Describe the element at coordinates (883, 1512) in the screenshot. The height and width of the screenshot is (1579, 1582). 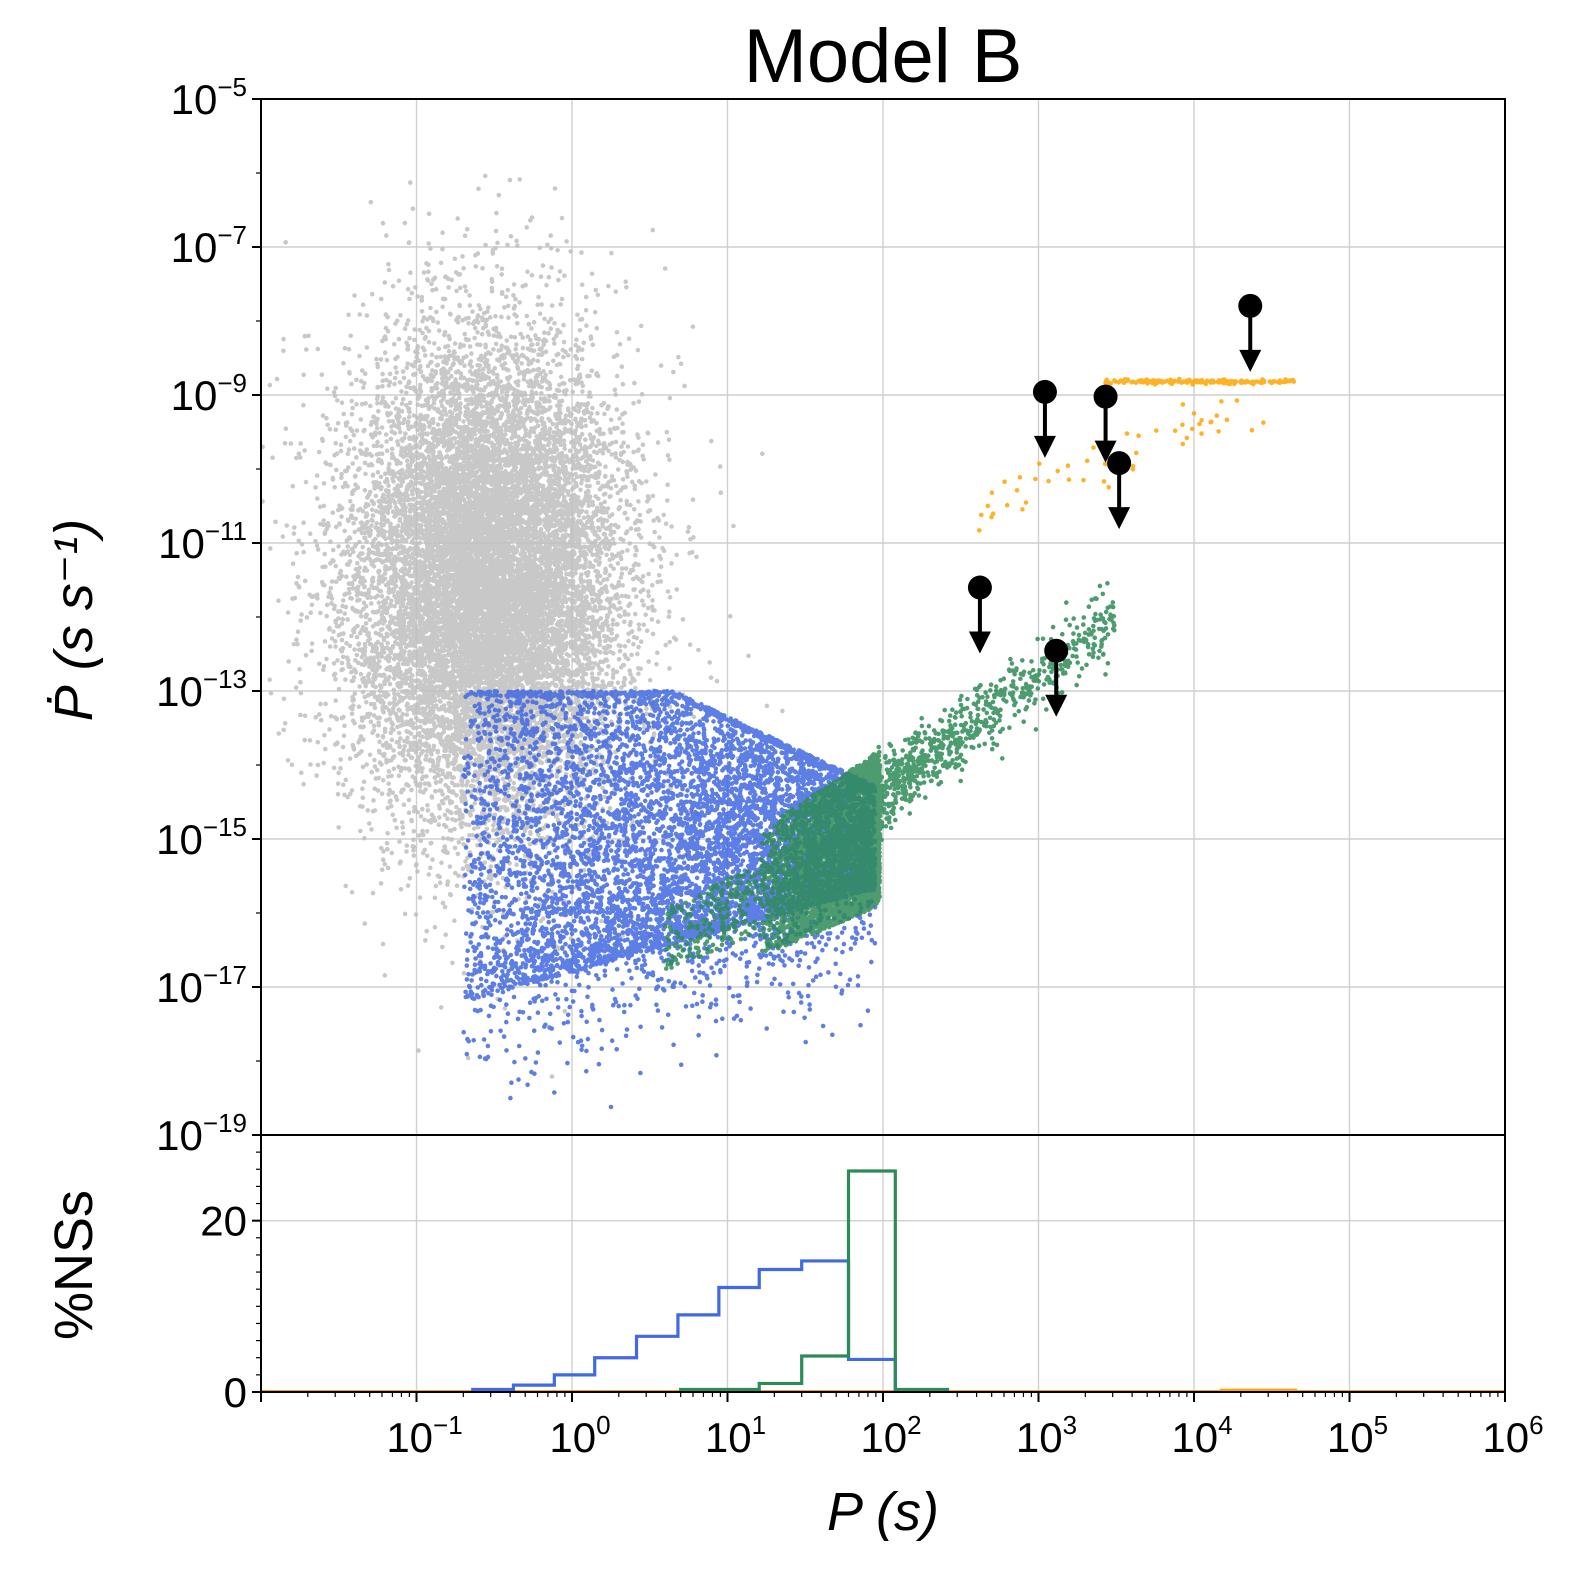
I see `x-axis-label: P (s)` at that location.